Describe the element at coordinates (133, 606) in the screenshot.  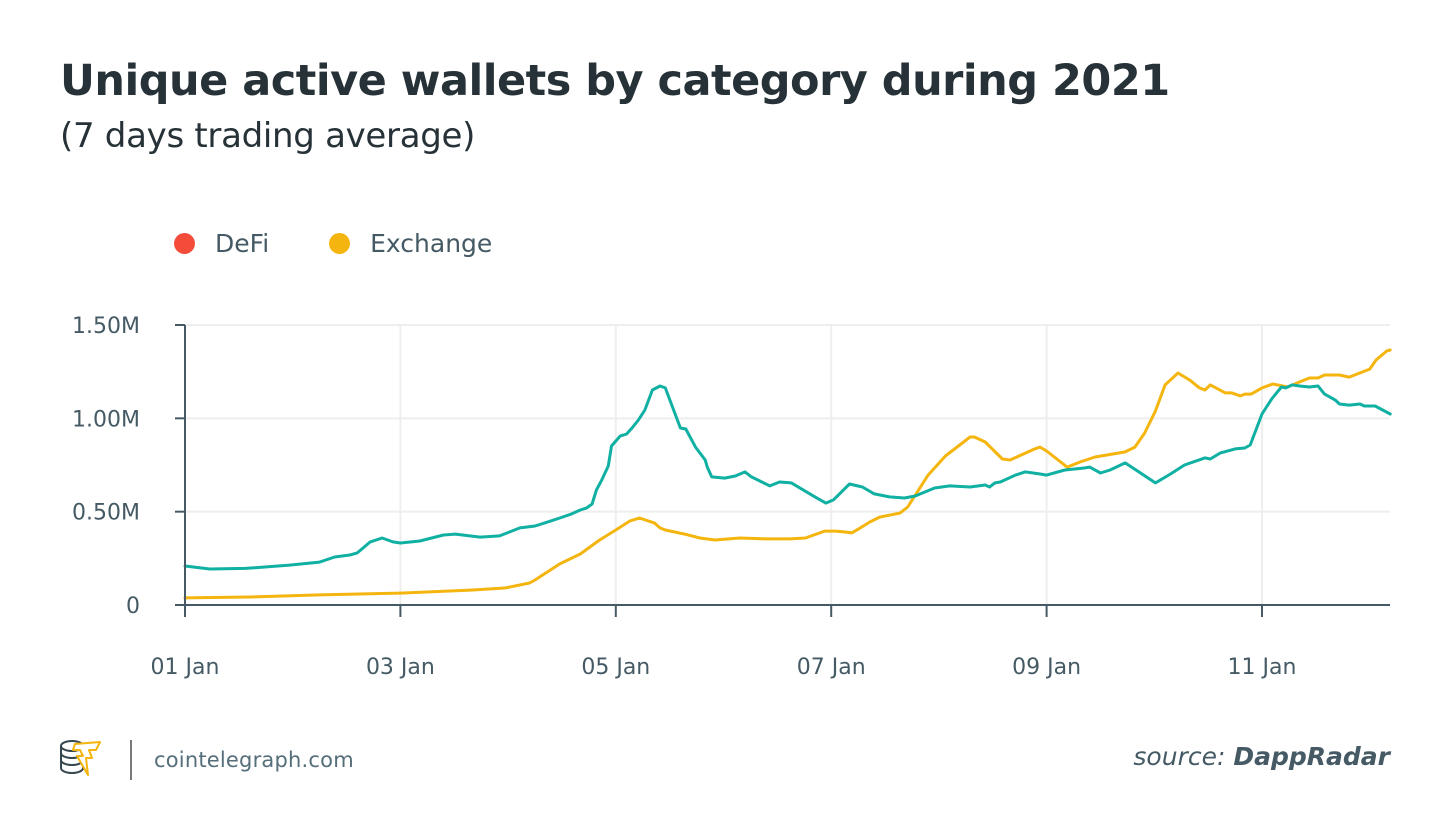
I see `y-tick-label: 0` at that location.